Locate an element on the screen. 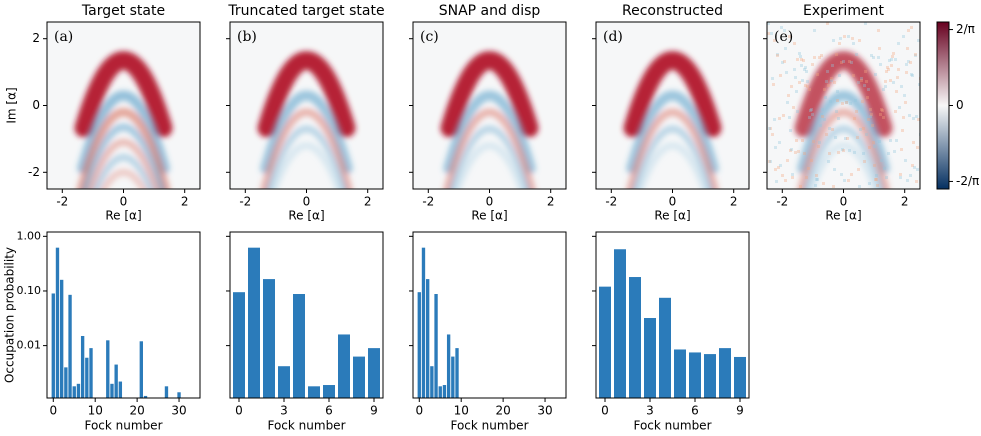 This screenshot has height=436, width=981. panel-title: Target state is located at coordinates (123, 11).